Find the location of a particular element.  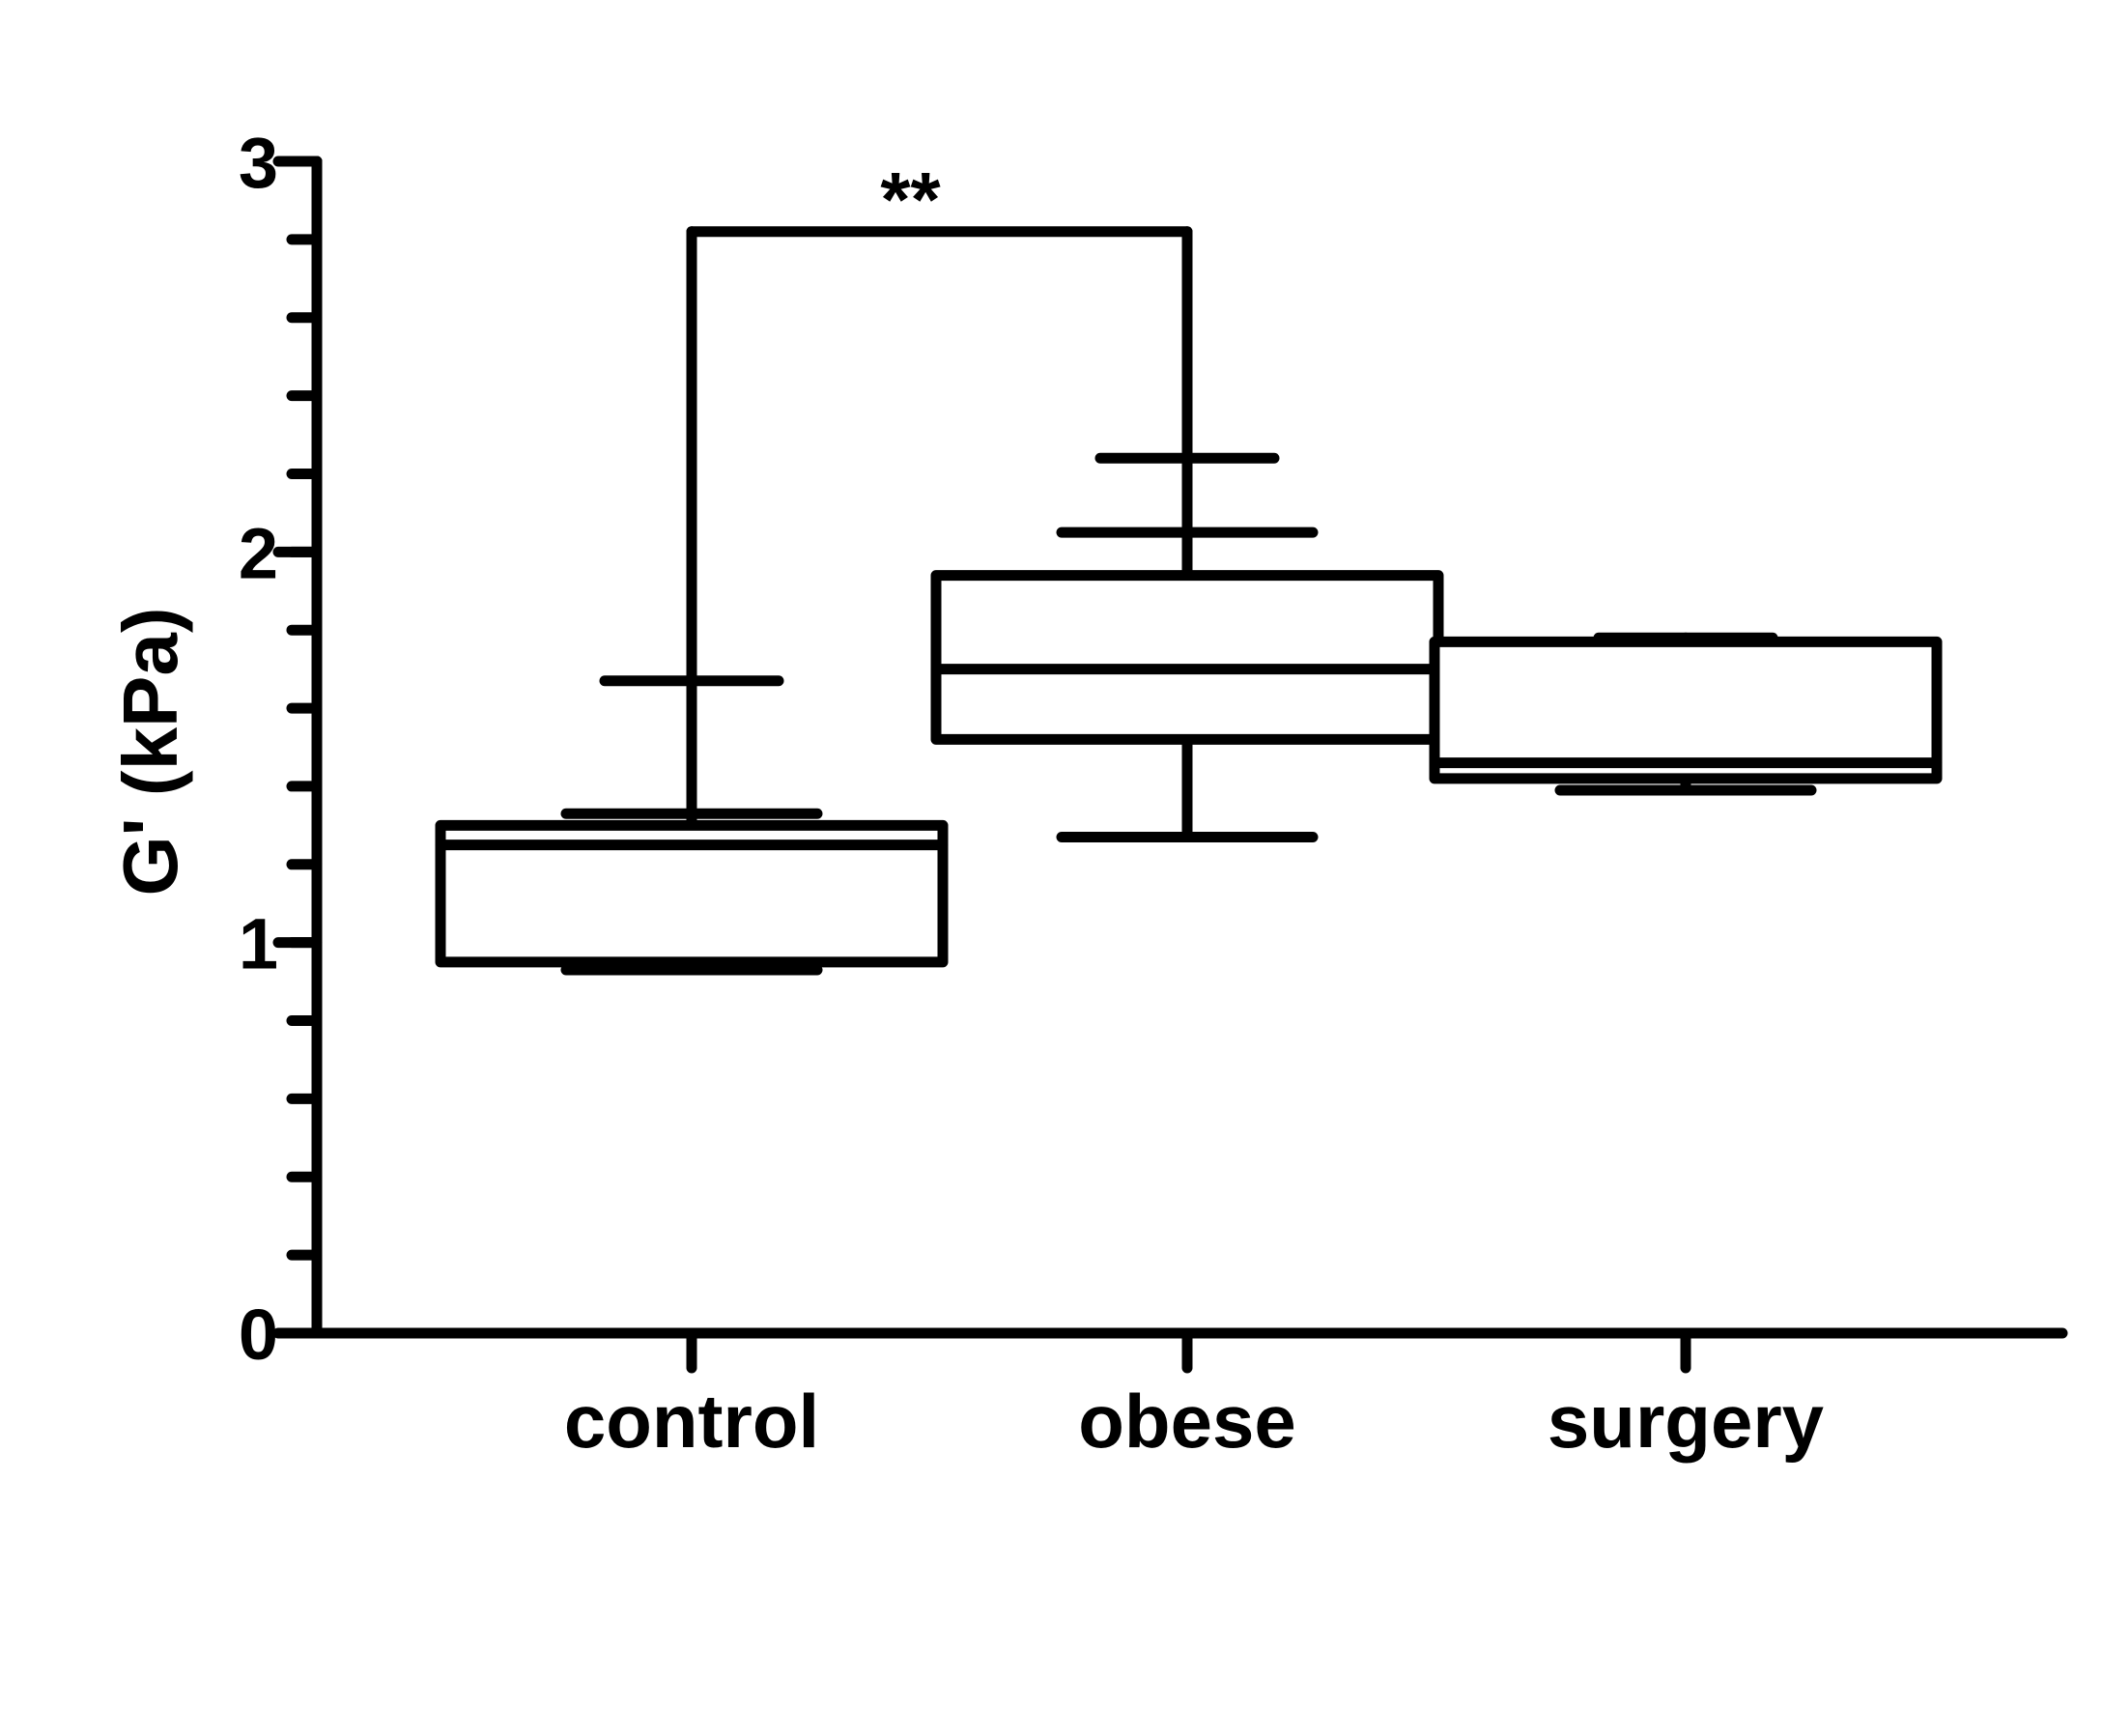

significance-annotations: ** is located at coordinates (939, 422).